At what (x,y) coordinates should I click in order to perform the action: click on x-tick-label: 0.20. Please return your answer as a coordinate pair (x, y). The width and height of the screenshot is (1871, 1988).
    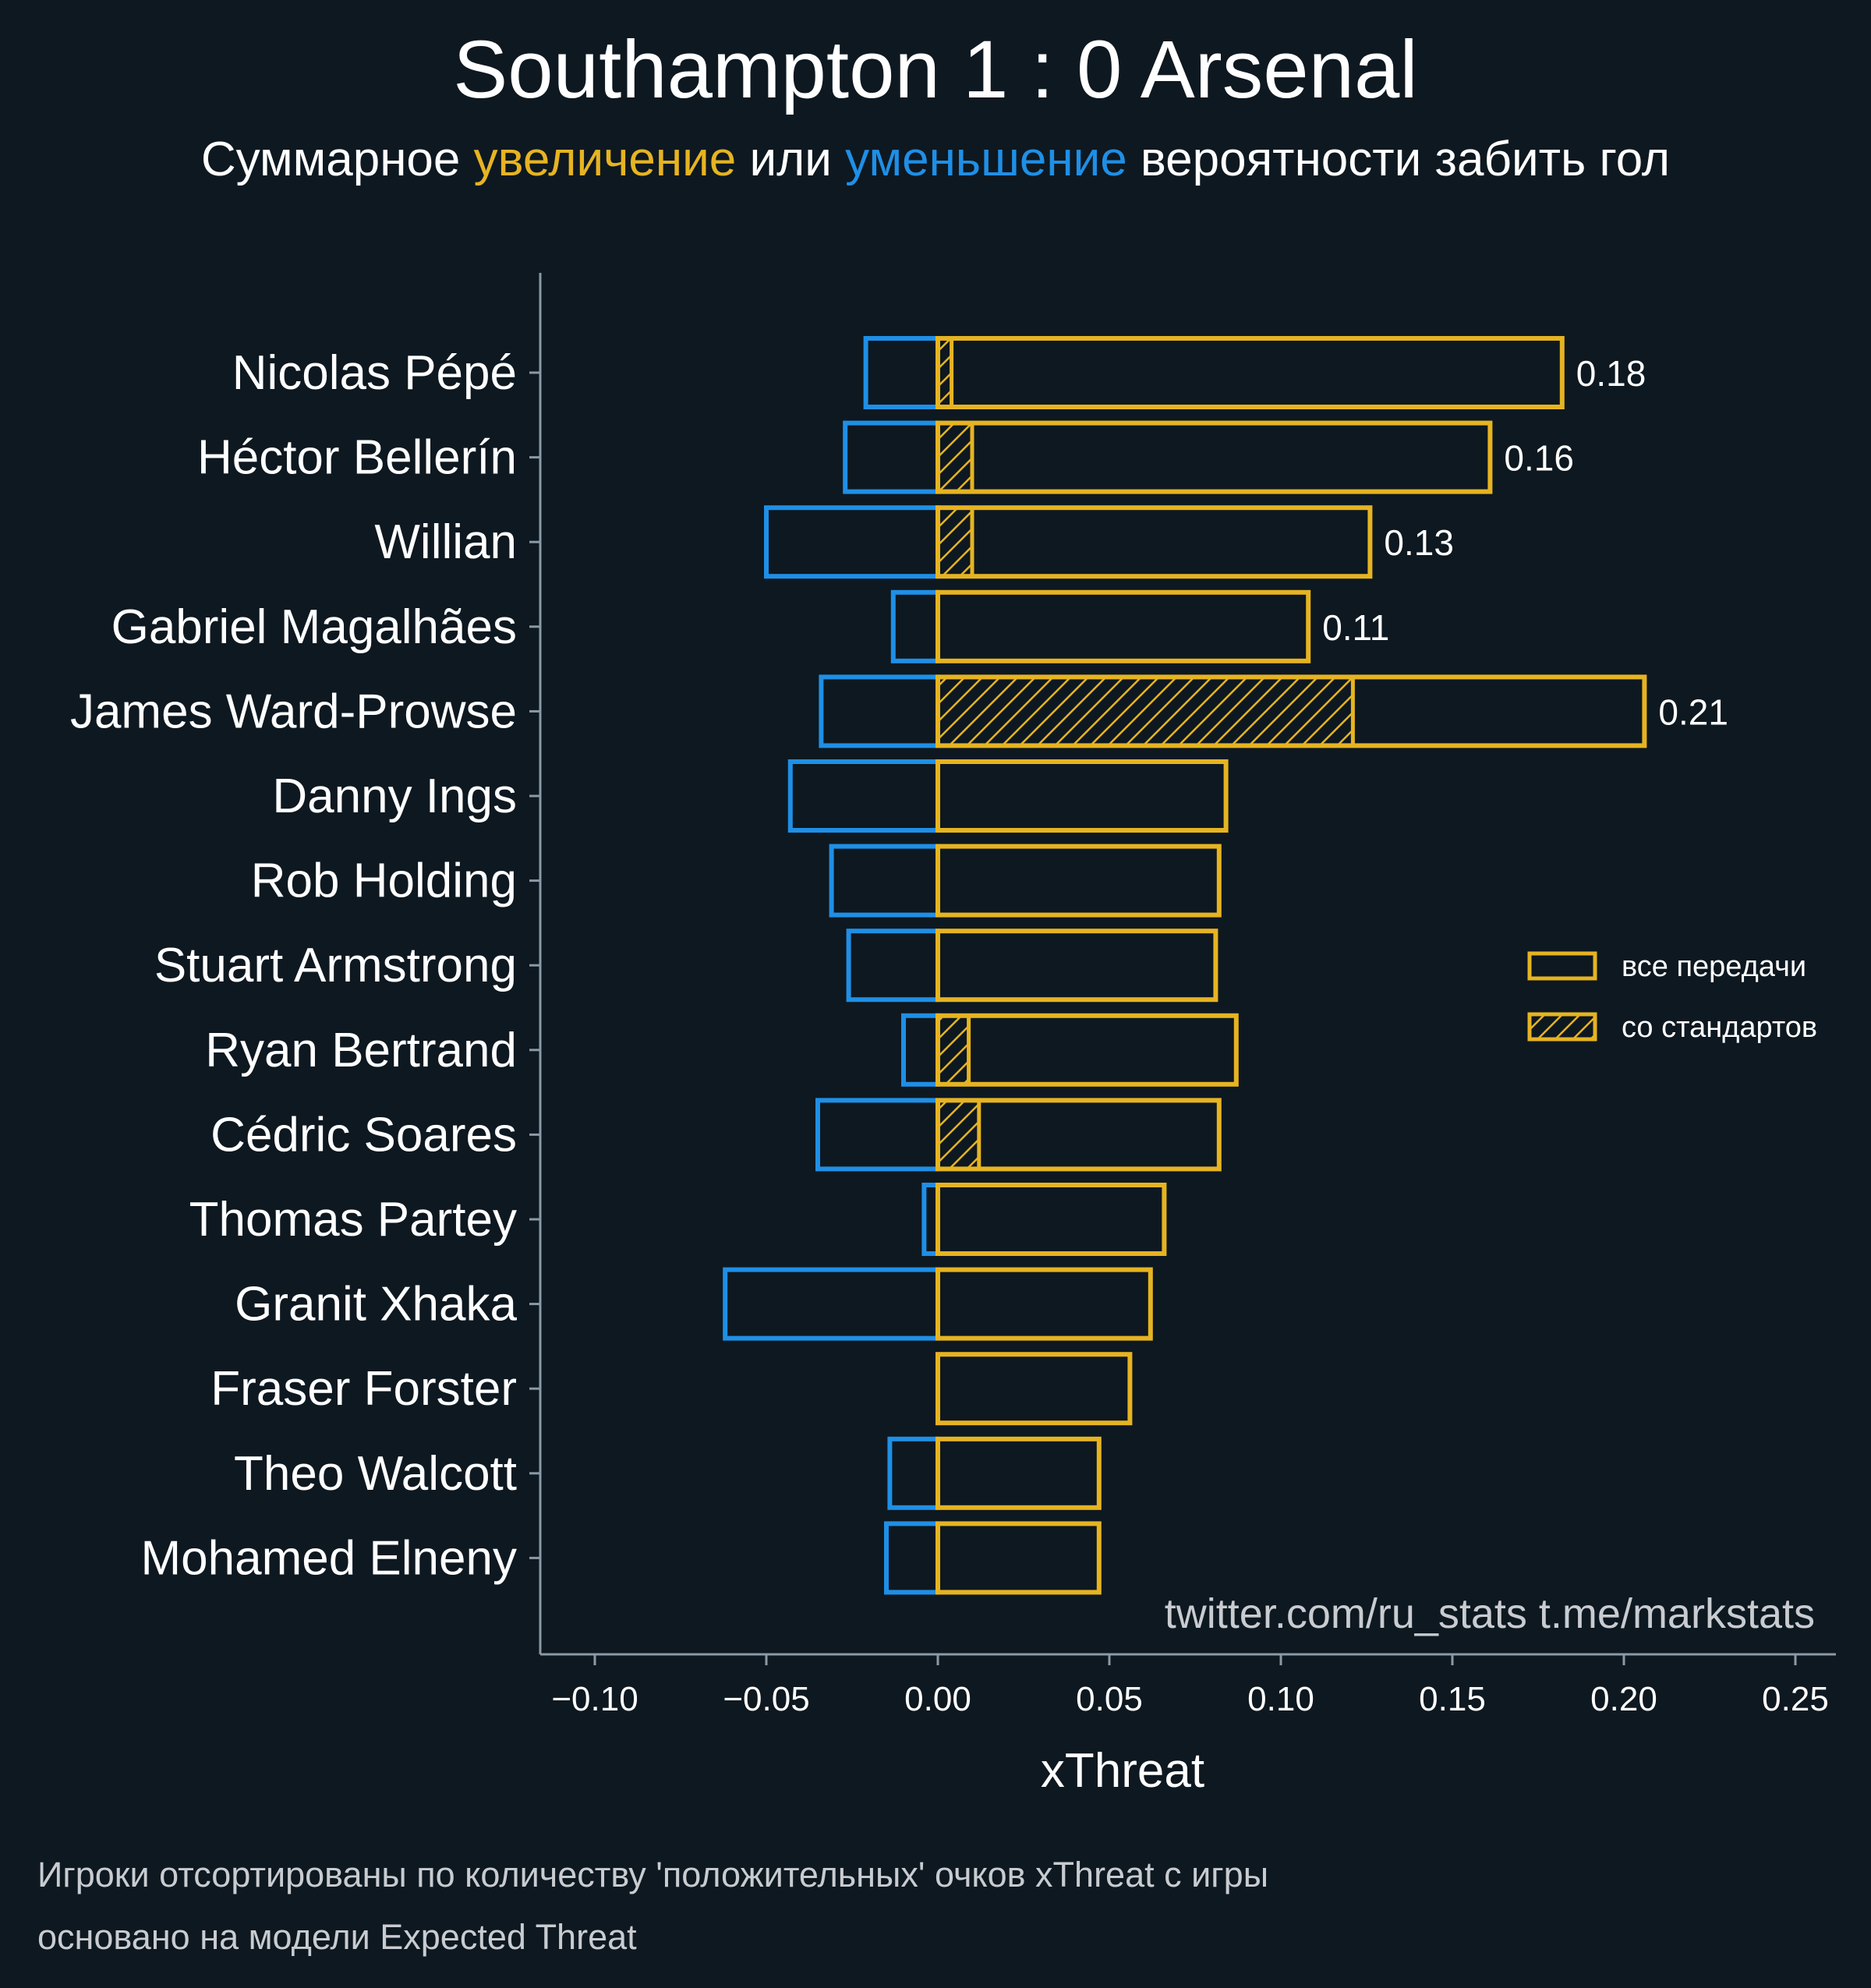
    Looking at the image, I should click on (1623, 1699).